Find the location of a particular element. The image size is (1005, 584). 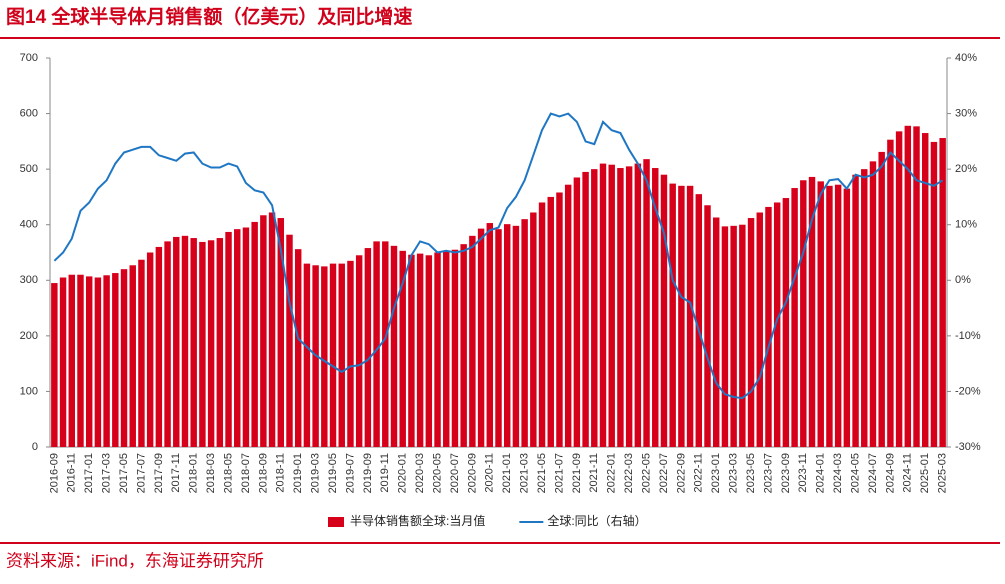

x-tick-label: 2021-03 is located at coordinates (525, 473).